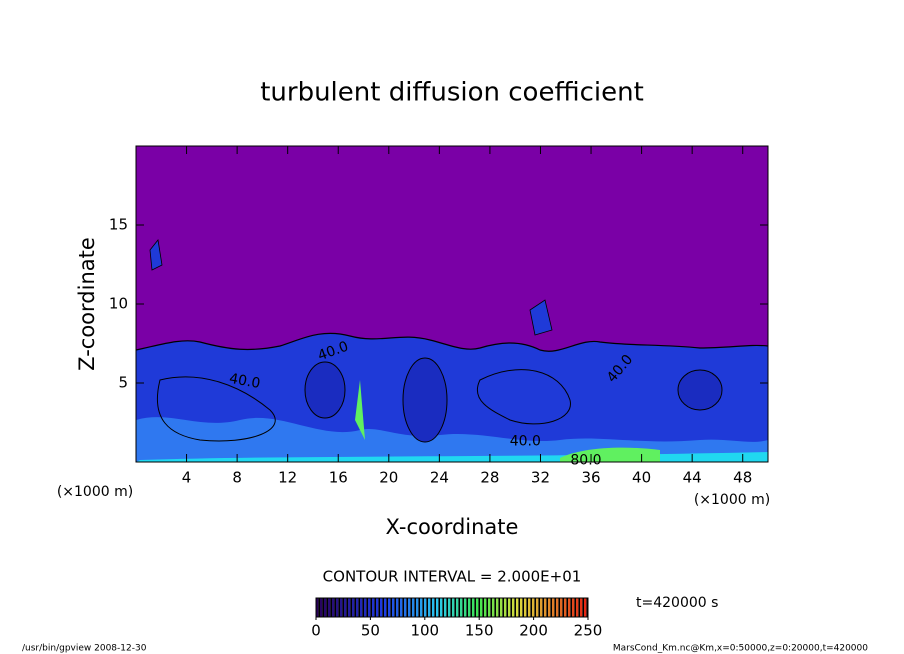 This screenshot has width=904, height=654. I want to click on x-tick-label: 48, so click(742, 478).